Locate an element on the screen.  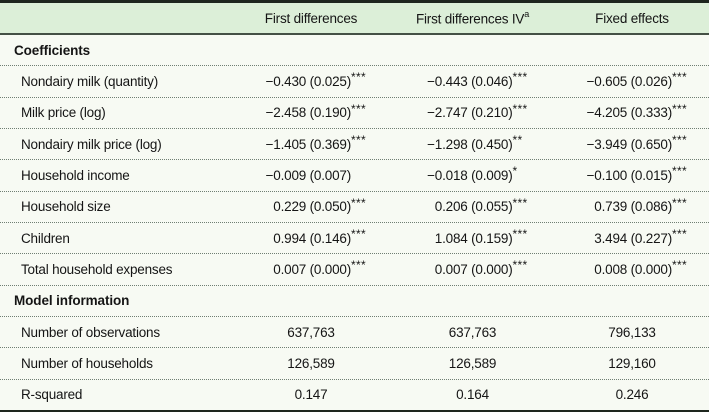
cell-first-differences: 126,589 is located at coordinates (311, 363).